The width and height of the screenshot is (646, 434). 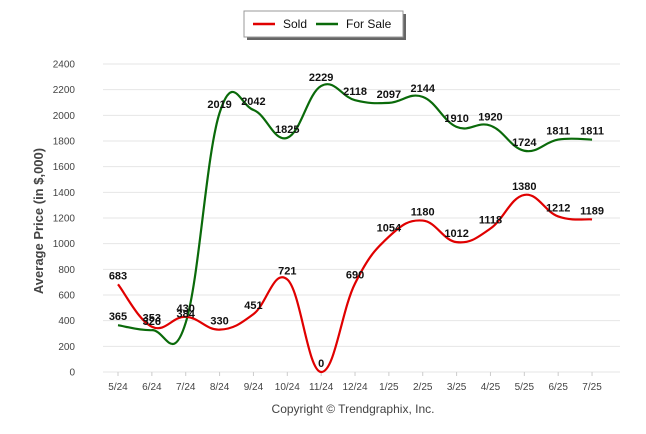 I want to click on x-tick-label: 7/24, so click(x=186, y=387).